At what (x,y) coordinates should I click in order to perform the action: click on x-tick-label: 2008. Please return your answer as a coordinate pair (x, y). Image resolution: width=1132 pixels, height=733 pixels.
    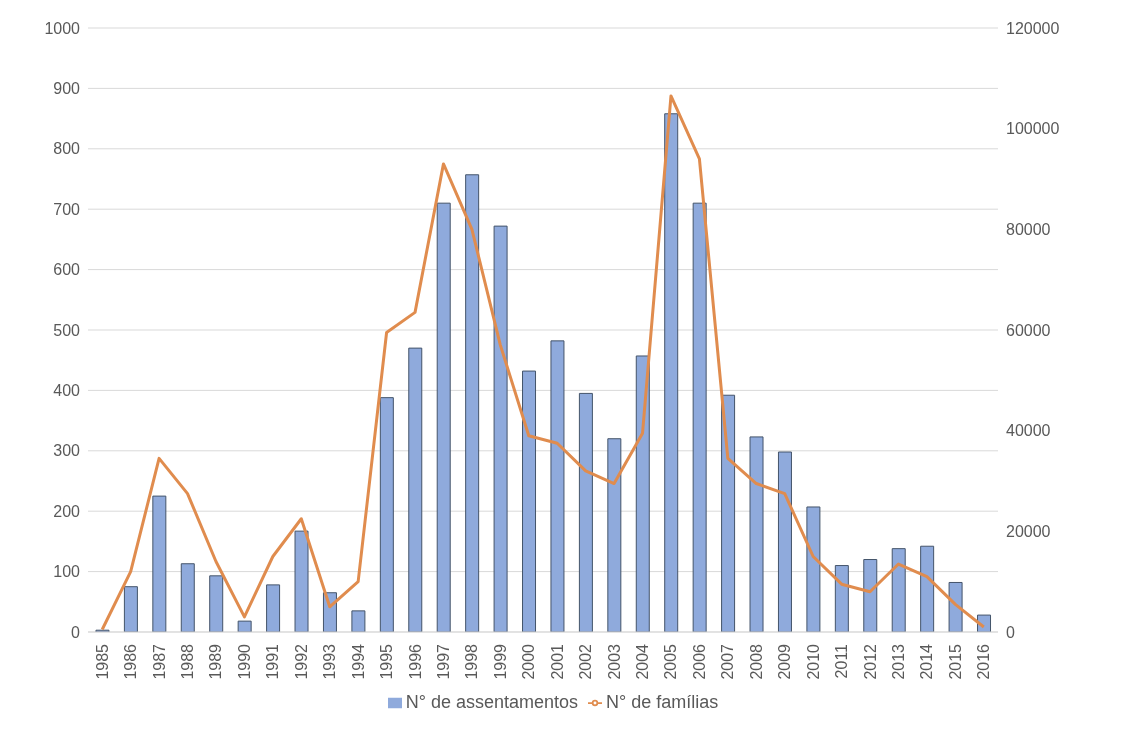
    Looking at the image, I should click on (756, 661).